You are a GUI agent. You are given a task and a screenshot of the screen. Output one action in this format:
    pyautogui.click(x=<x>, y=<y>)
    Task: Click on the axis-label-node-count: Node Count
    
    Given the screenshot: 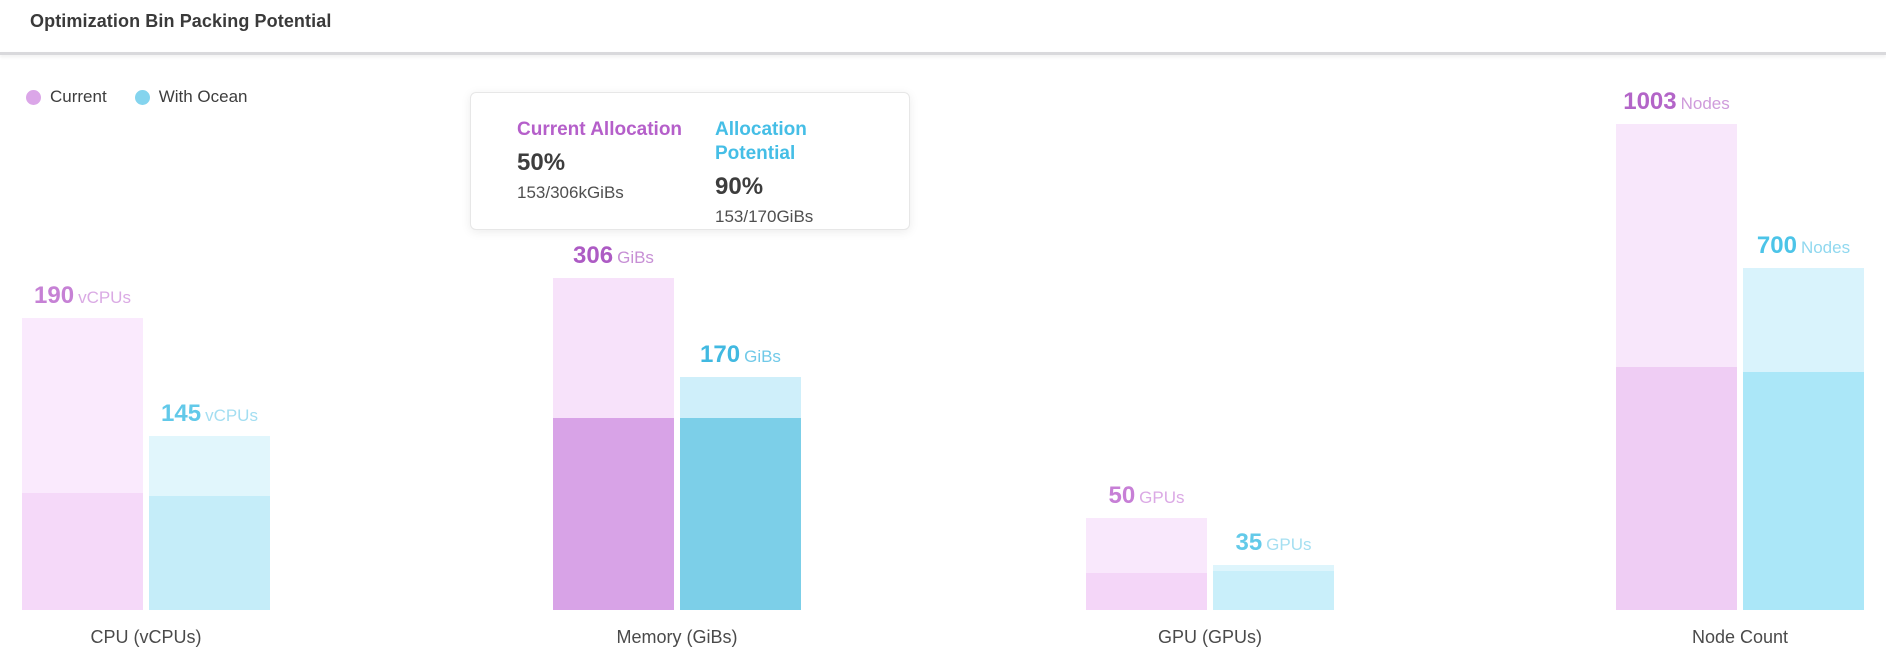 What is the action you would take?
    pyautogui.click(x=1740, y=637)
    